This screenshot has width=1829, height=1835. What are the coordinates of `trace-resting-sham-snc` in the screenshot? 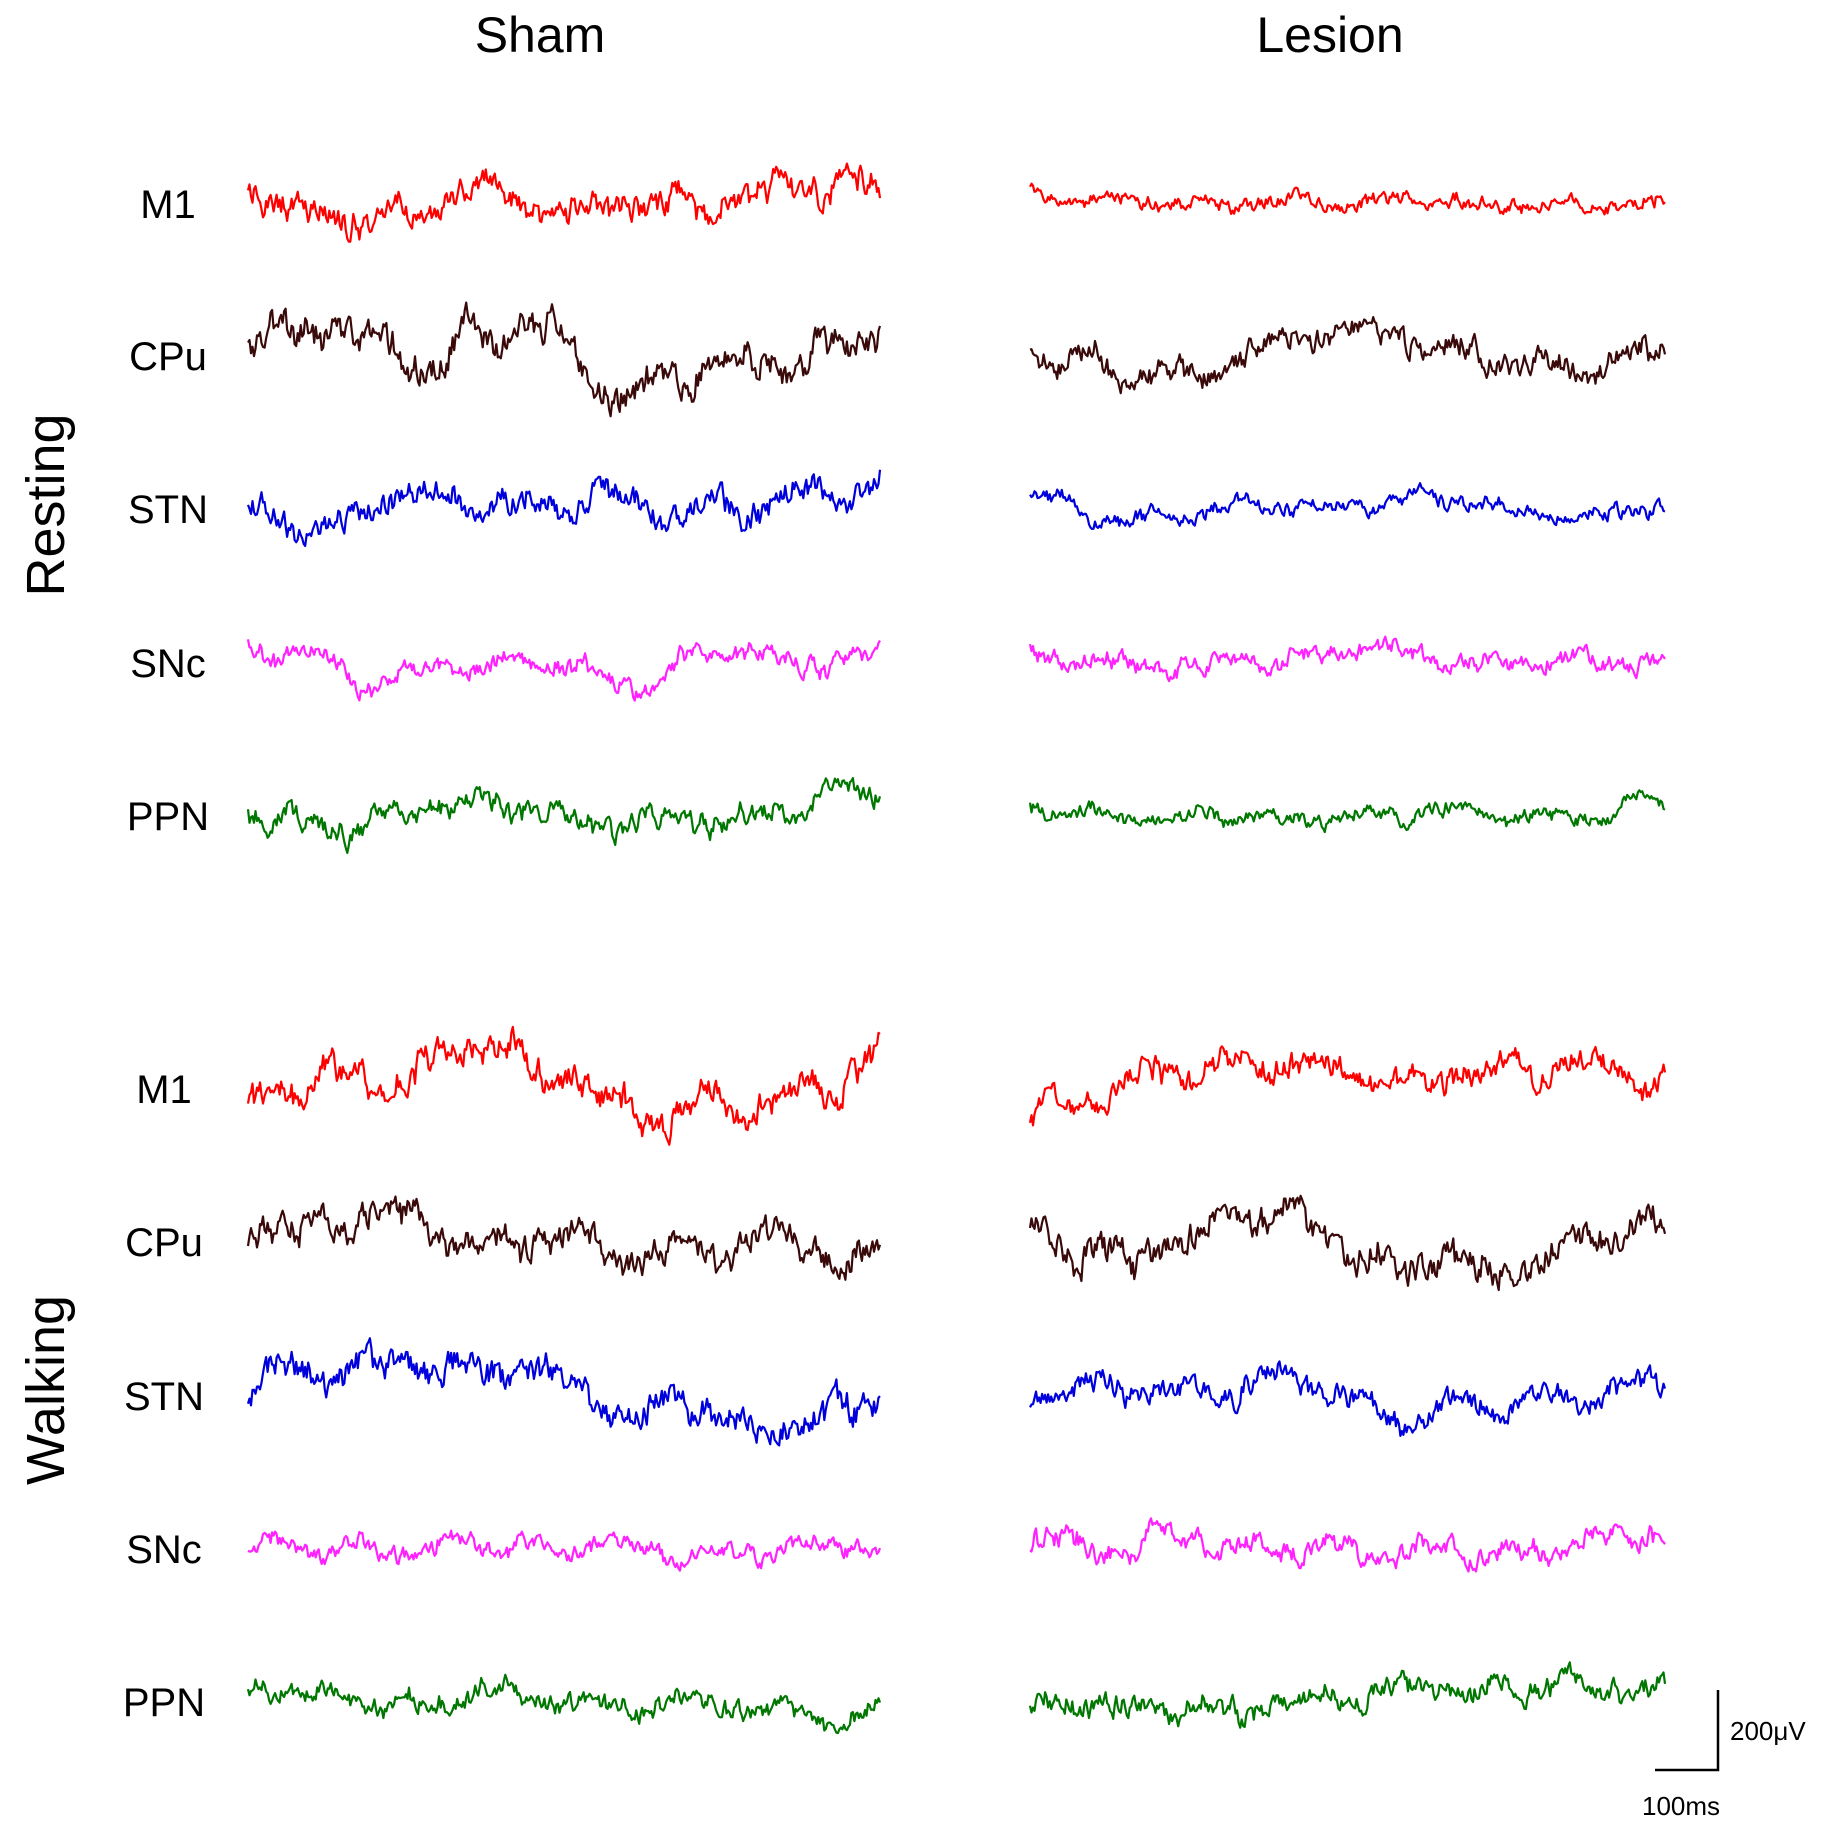 It's located at (563, 670).